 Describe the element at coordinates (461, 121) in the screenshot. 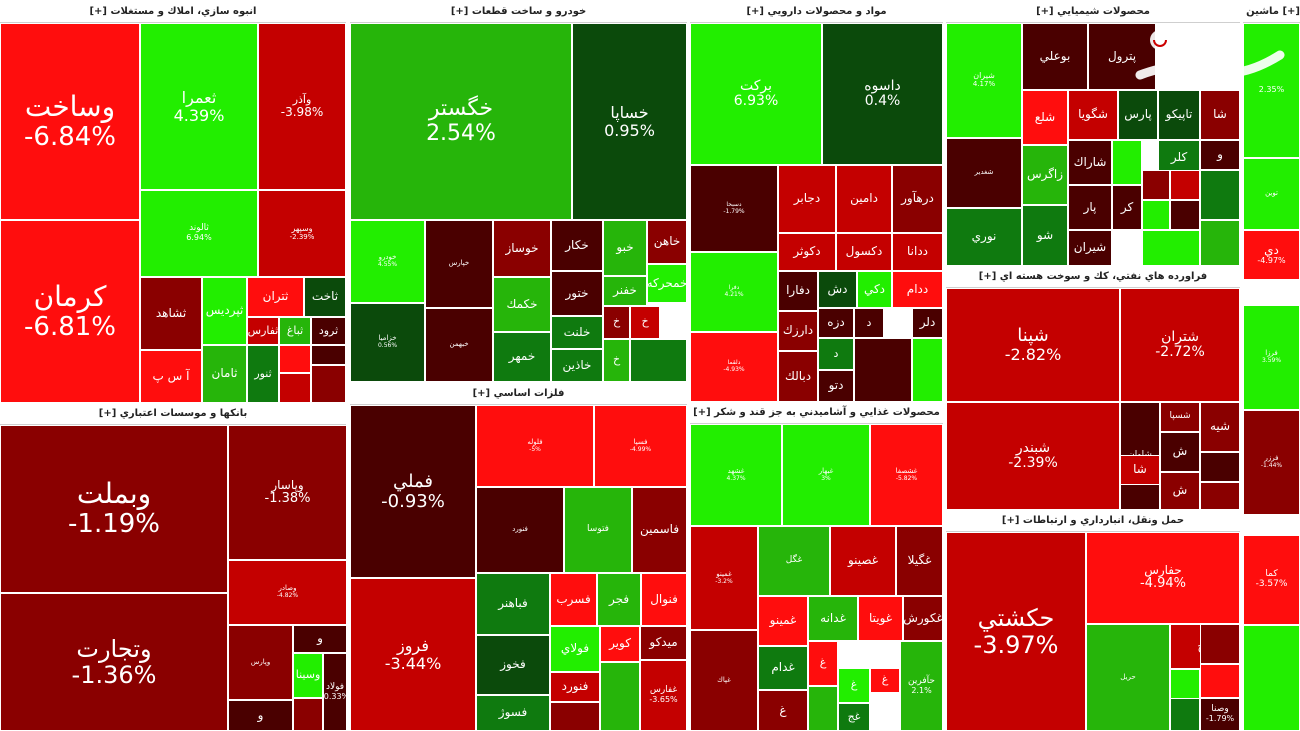

I see `stock-tile: خگستر 2.54%` at that location.